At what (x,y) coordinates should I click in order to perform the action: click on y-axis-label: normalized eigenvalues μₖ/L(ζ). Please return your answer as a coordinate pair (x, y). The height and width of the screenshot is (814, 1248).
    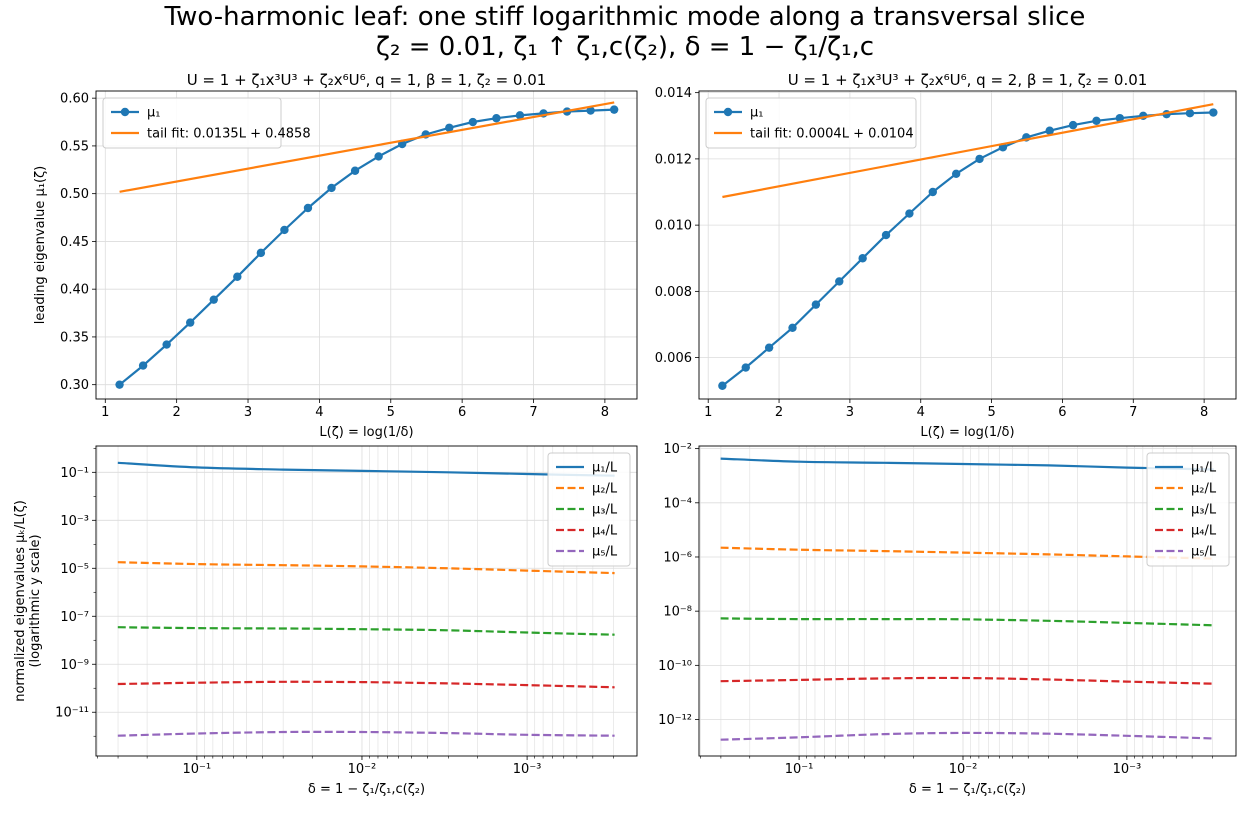
    Looking at the image, I should click on (20, 601).